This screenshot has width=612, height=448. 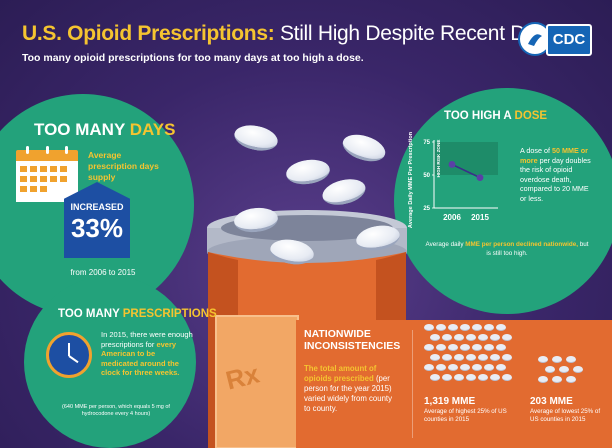 I want to click on dose-caption-c: but is still too high., so click(x=537, y=249).